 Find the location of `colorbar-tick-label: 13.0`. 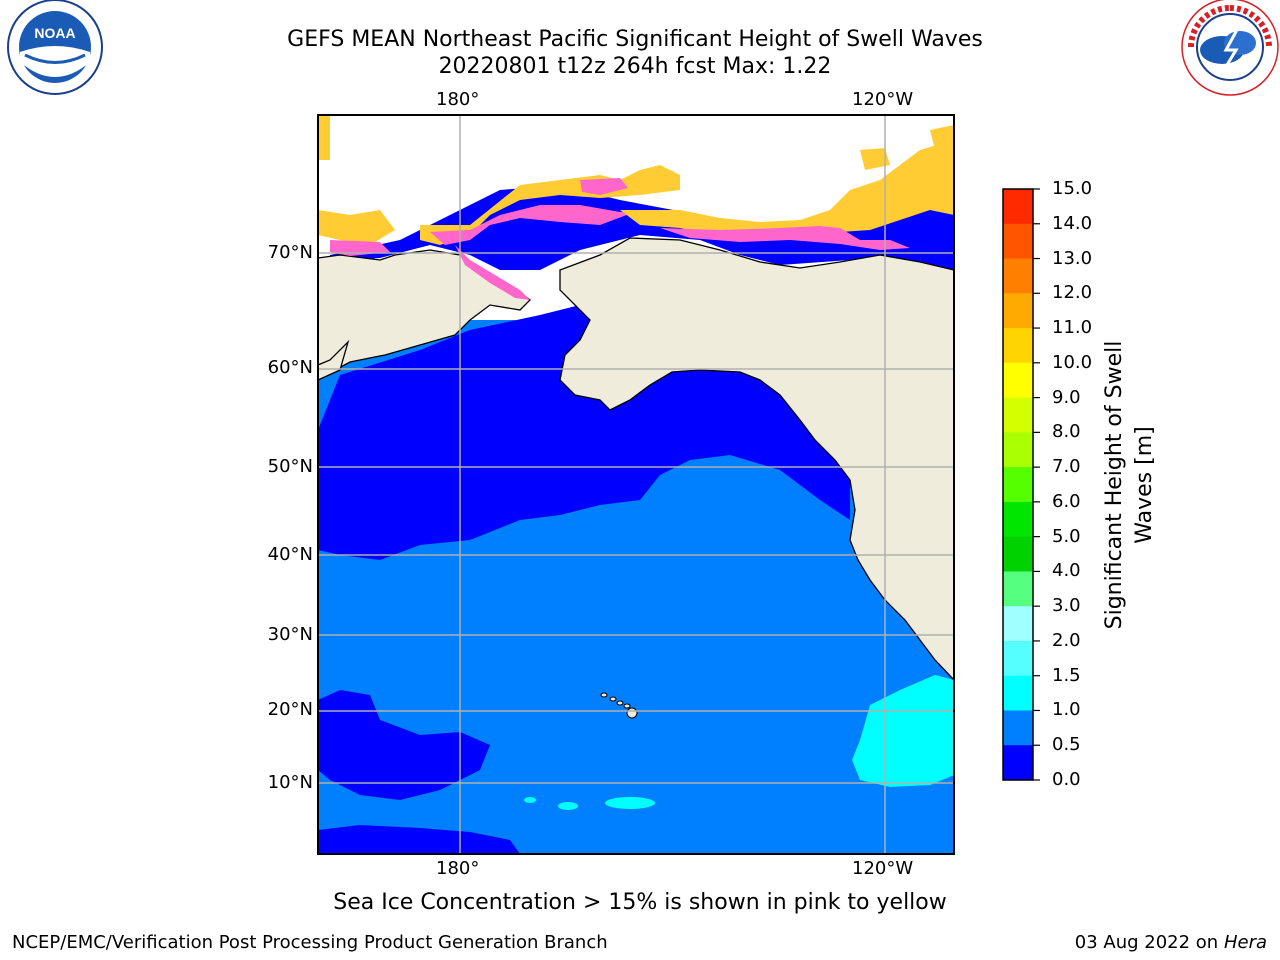

colorbar-tick-label: 13.0 is located at coordinates (1072, 258).